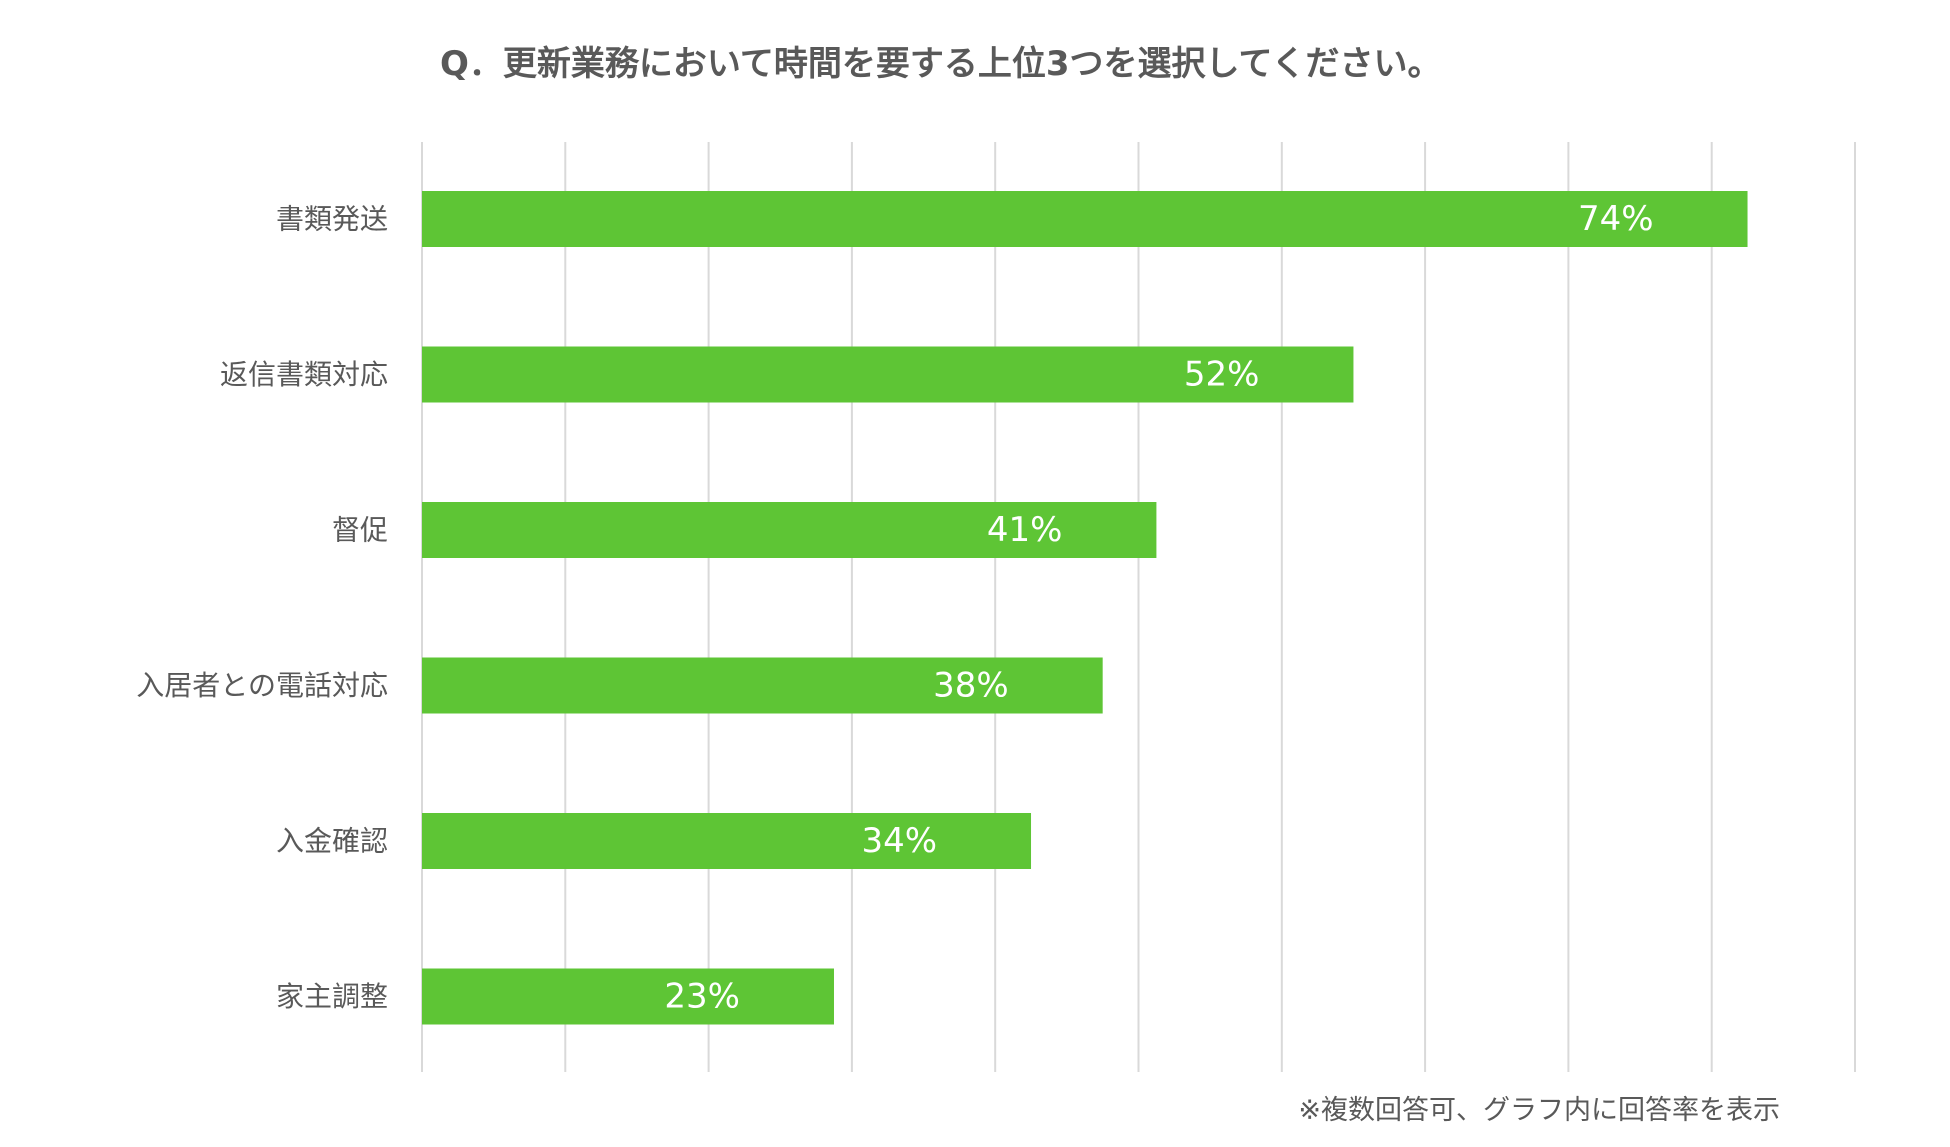 The image size is (1950, 1147). Describe the element at coordinates (1539, 1110) in the screenshot. I see `chart-note: ※複数回答可、グラフ内に回答率を表示` at that location.